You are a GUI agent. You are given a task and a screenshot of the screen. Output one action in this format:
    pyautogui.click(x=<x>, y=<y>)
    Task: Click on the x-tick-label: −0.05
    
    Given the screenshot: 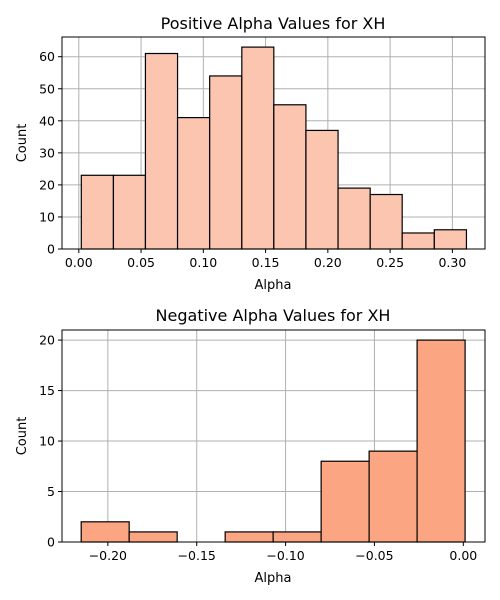 What is the action you would take?
    pyautogui.click(x=374, y=555)
    